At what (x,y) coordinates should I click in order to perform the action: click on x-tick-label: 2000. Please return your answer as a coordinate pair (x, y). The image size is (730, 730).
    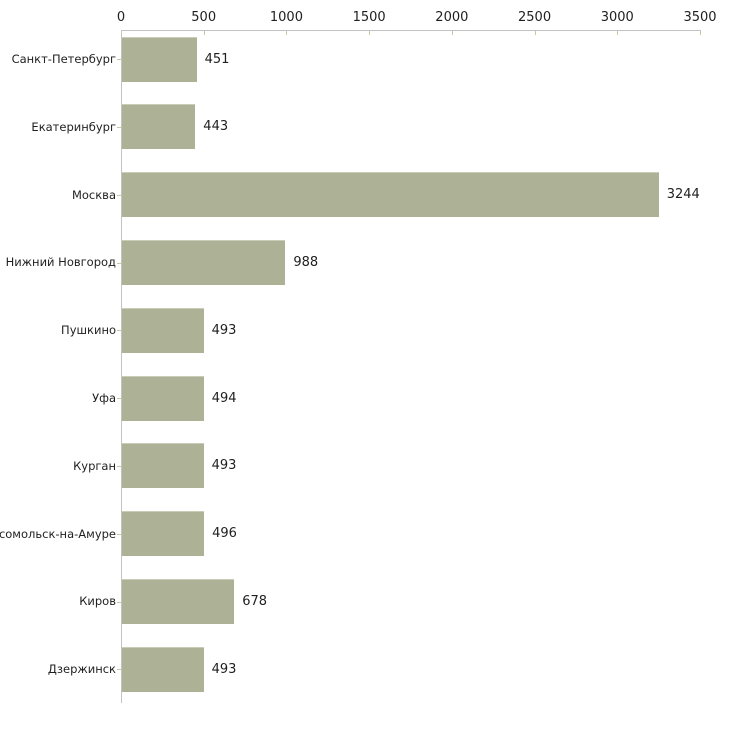
    Looking at the image, I should click on (452, 17).